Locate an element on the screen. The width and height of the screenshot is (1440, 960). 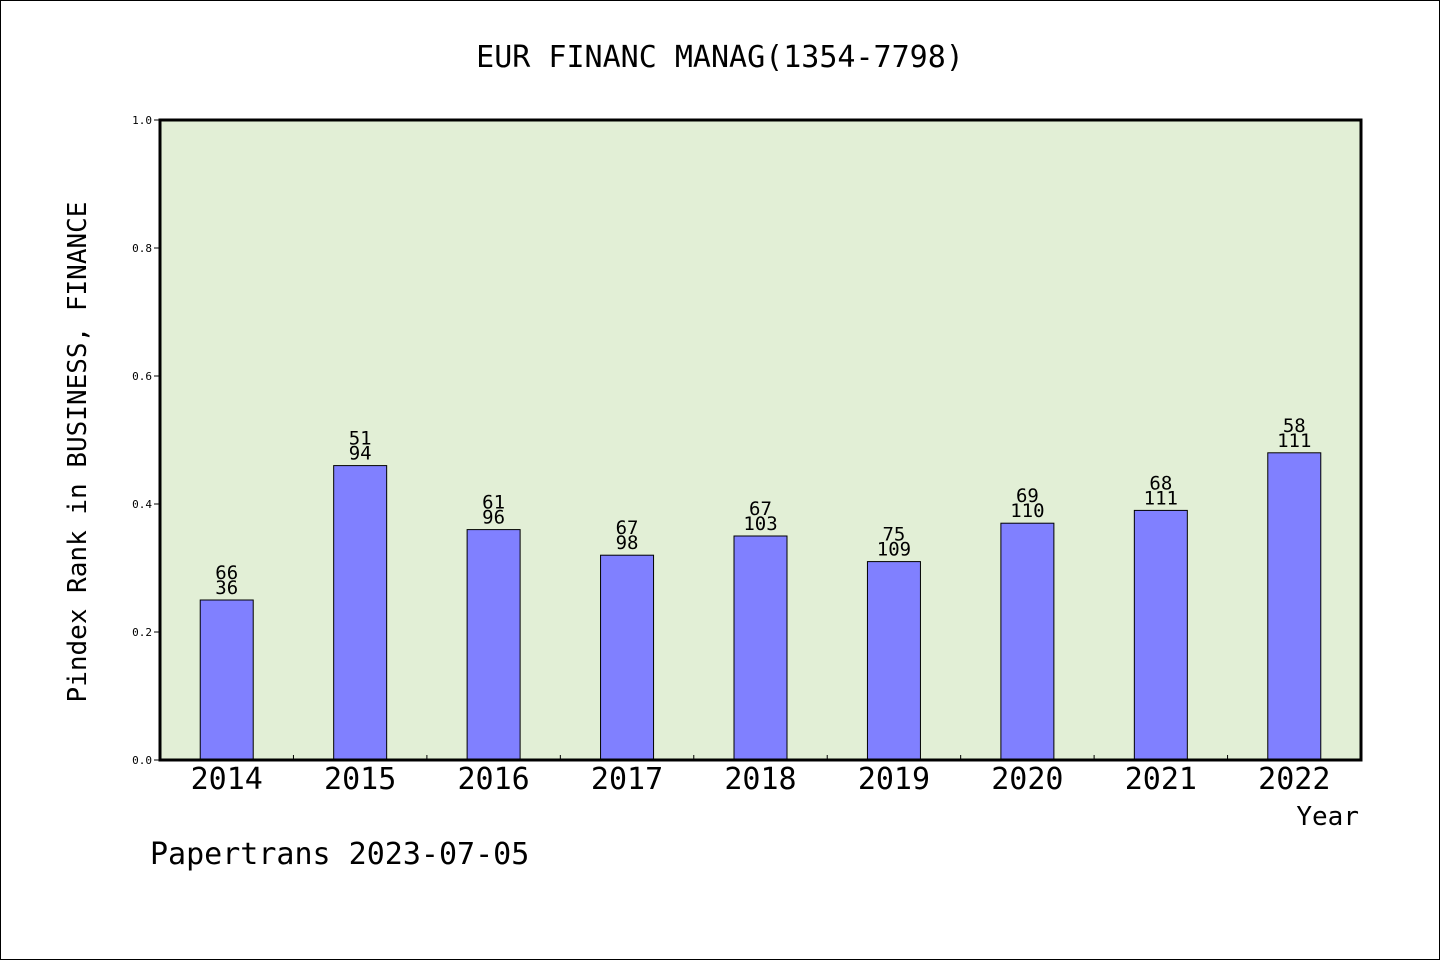
bar-label-bottom: 36 is located at coordinates (226, 588).